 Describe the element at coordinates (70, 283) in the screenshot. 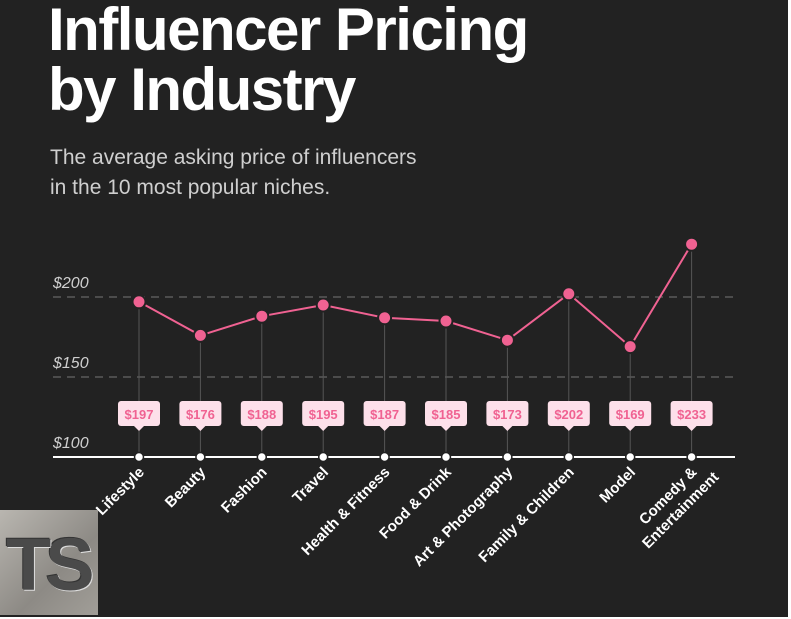

I see `y-tick-label: $200` at that location.